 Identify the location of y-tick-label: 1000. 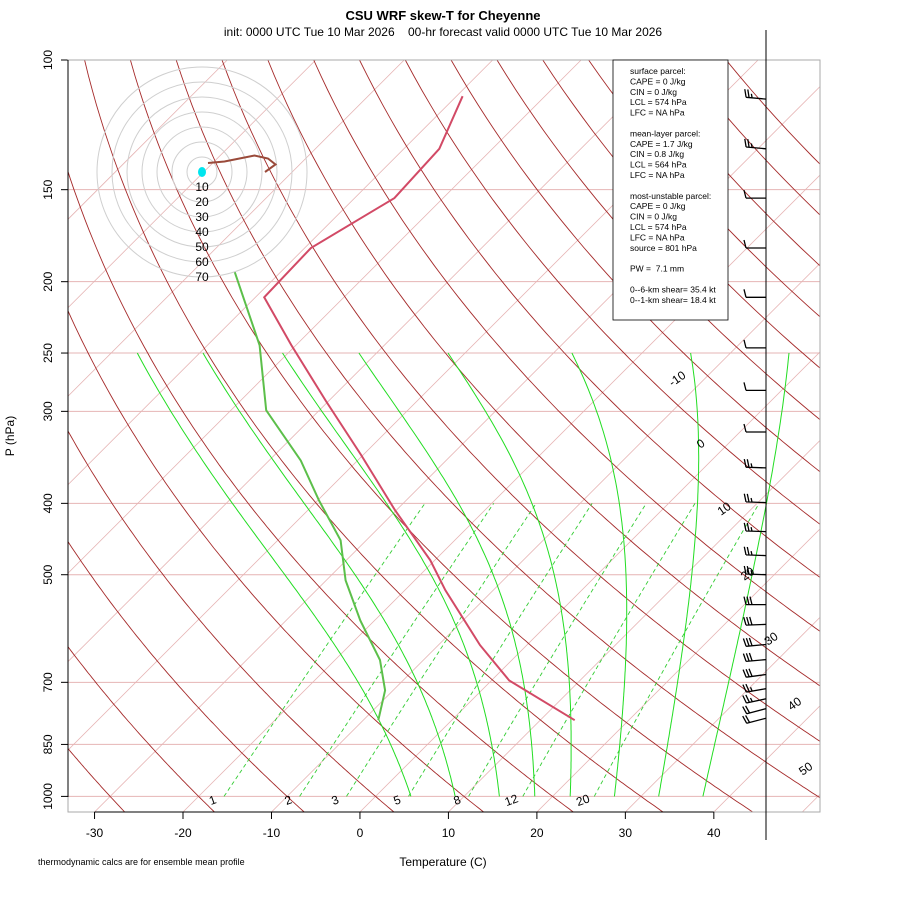
(48, 796).